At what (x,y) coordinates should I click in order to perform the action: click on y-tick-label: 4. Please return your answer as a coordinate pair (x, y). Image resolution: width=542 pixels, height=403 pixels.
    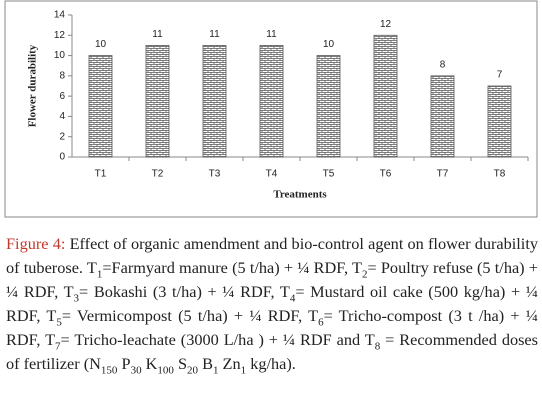
    Looking at the image, I should click on (62, 116).